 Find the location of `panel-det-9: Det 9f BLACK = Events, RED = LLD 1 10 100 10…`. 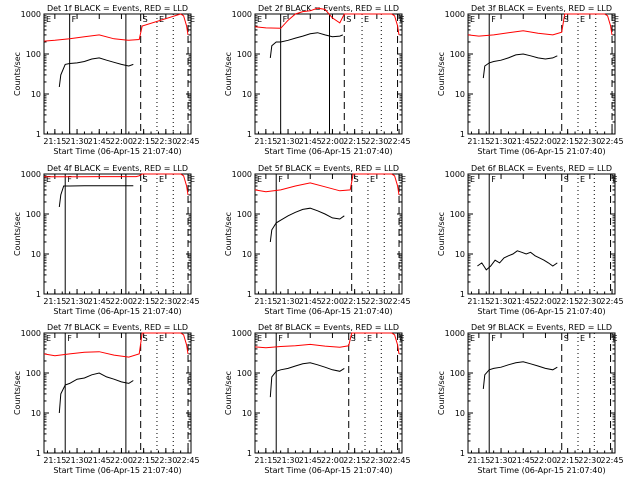

panel-det-9: Det 9f BLACK = Events, RED = LLD 1 10 100 10… is located at coordinates (530, 399).